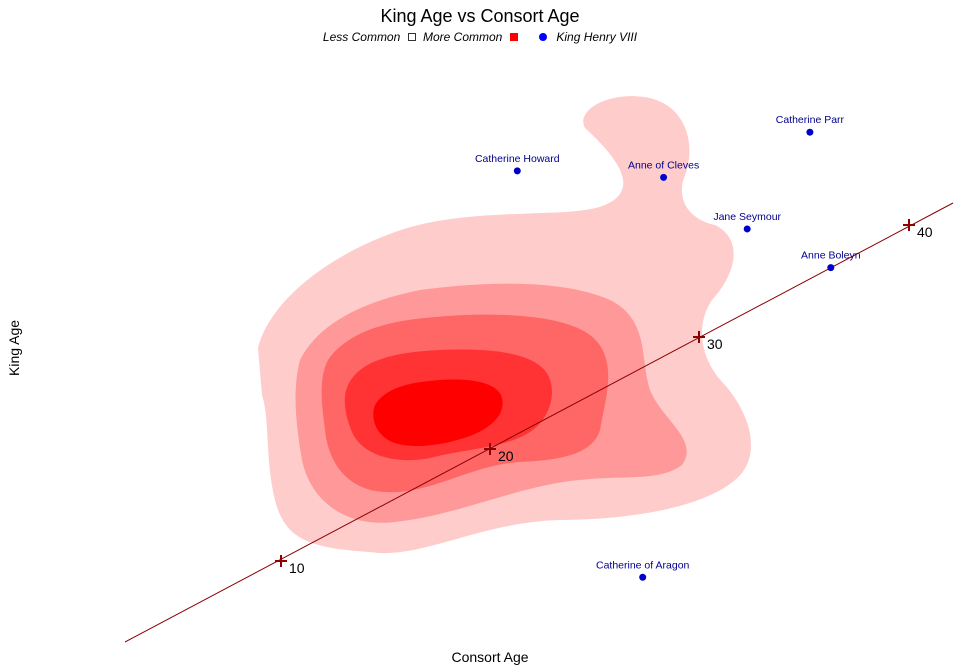 Image resolution: width=960 pixels, height=672 pixels. I want to click on reference-tick-10: 10, so click(290, 565).